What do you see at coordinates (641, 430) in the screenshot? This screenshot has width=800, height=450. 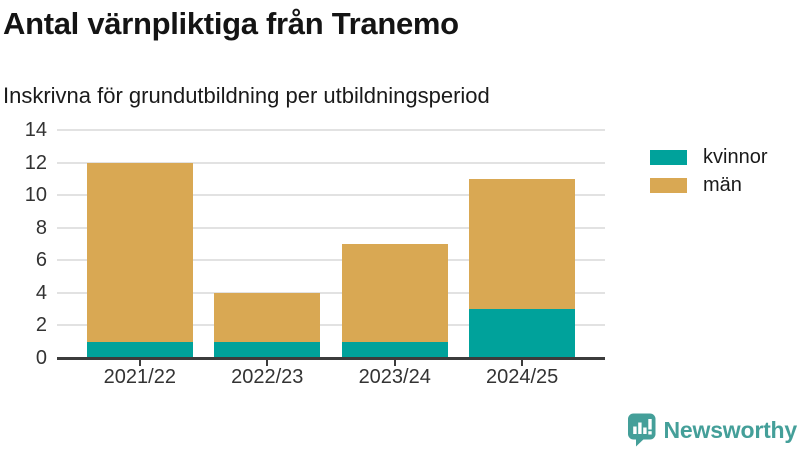 I see `newsworthy-logo-icon` at bounding box center [641, 430].